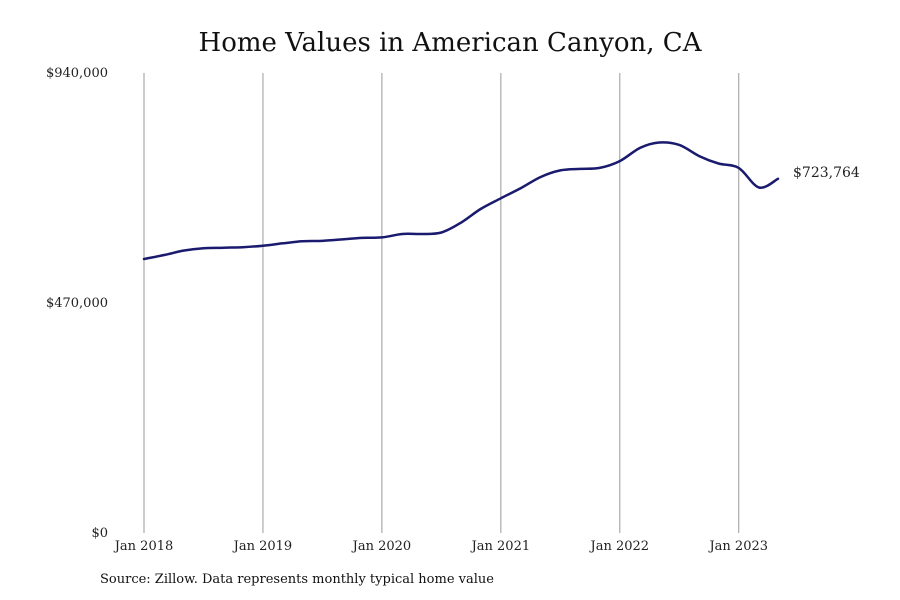 This screenshot has width=900, height=600. I want to click on series-group, so click(461, 201).